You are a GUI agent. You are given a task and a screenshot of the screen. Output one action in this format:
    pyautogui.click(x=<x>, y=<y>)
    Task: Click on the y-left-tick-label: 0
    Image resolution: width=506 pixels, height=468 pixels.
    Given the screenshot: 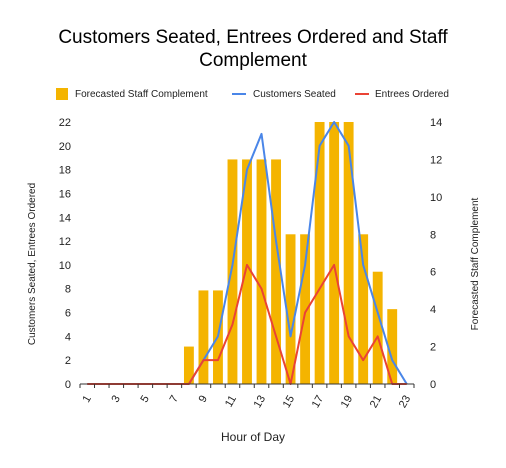 What is the action you would take?
    pyautogui.click(x=68, y=385)
    